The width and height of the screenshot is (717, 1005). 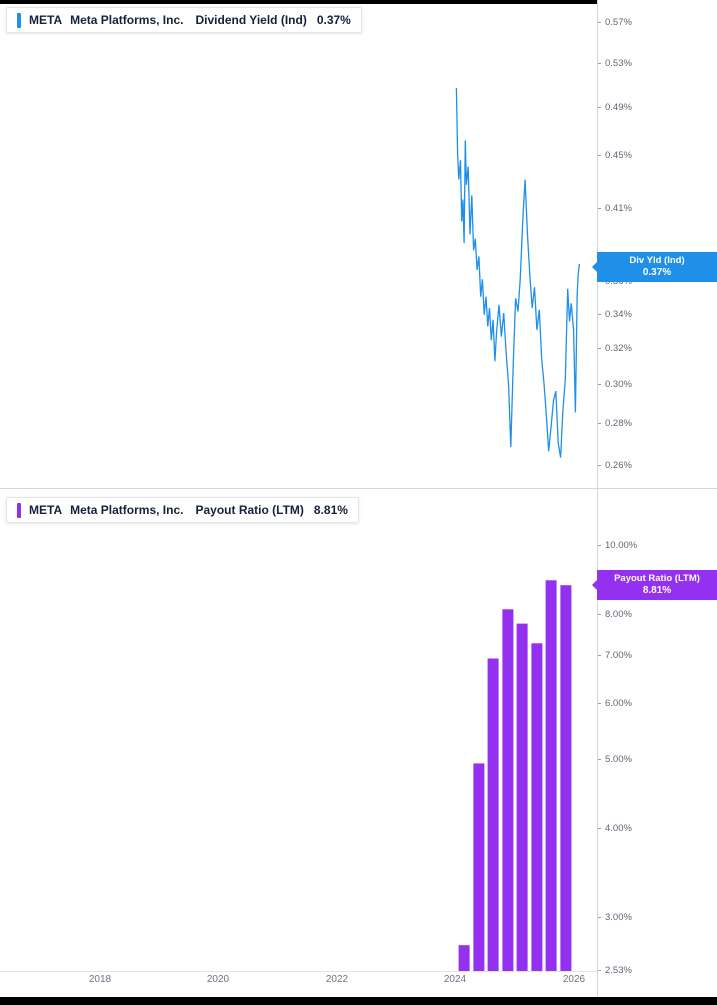 I want to click on y-tick-label: 10.00%, so click(x=617, y=546).